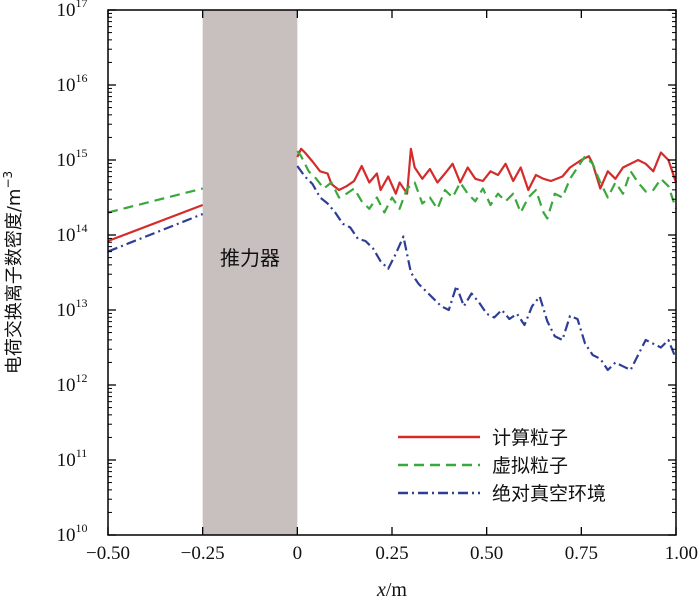  Describe the element at coordinates (681, 553) in the screenshot. I see `x-tick-label: 1.00` at that location.